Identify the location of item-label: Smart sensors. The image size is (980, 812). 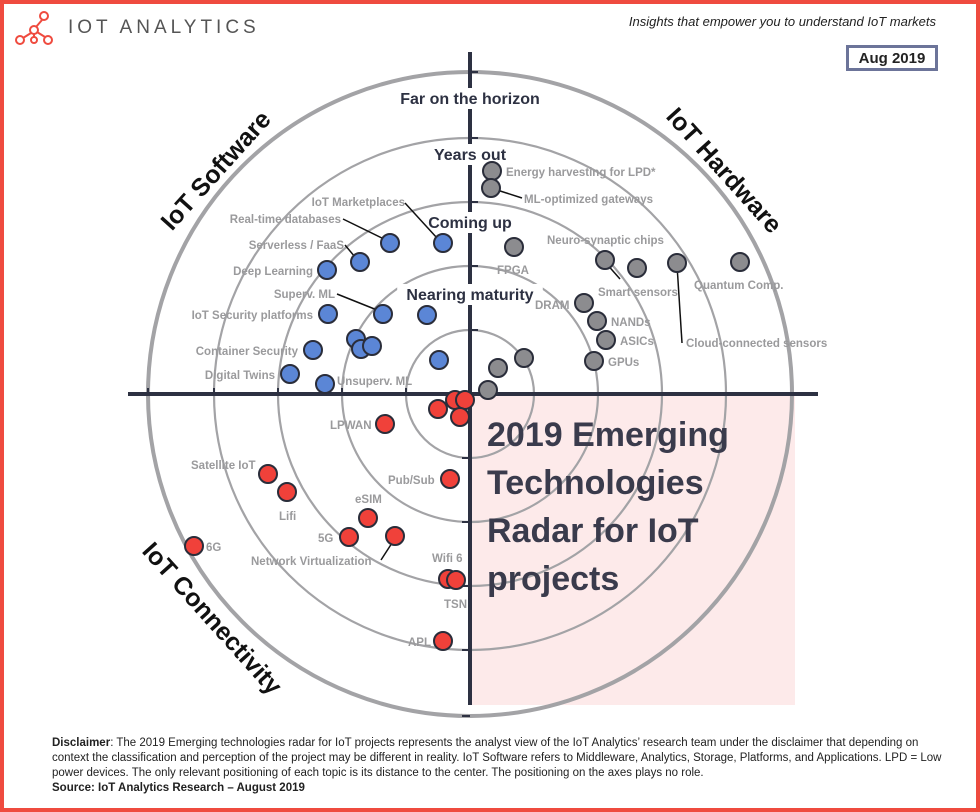
(638, 293).